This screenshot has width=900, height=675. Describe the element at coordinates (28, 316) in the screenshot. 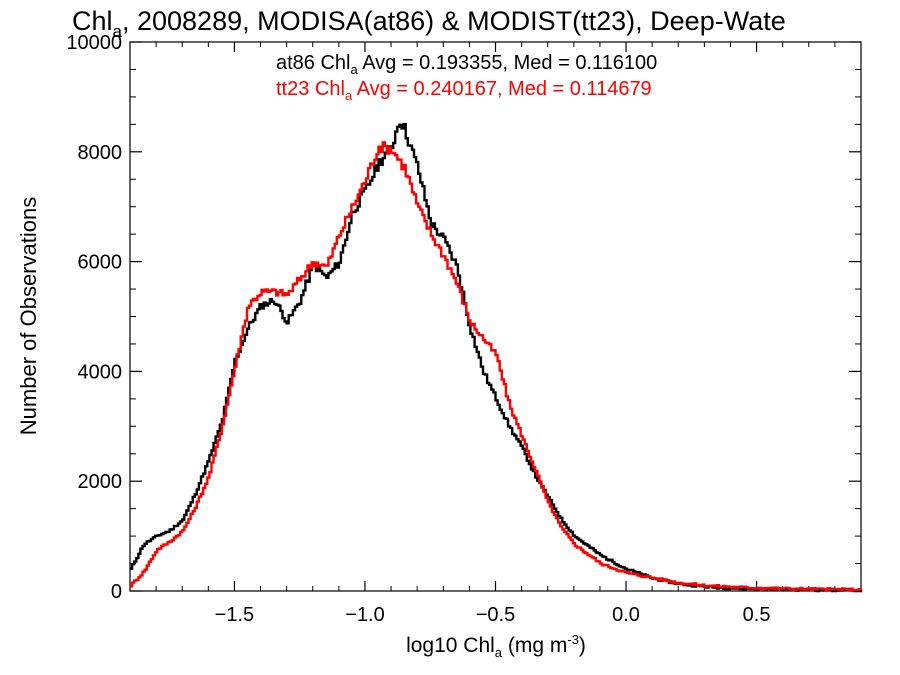

I see `y-axis-label: Number of Observations` at that location.